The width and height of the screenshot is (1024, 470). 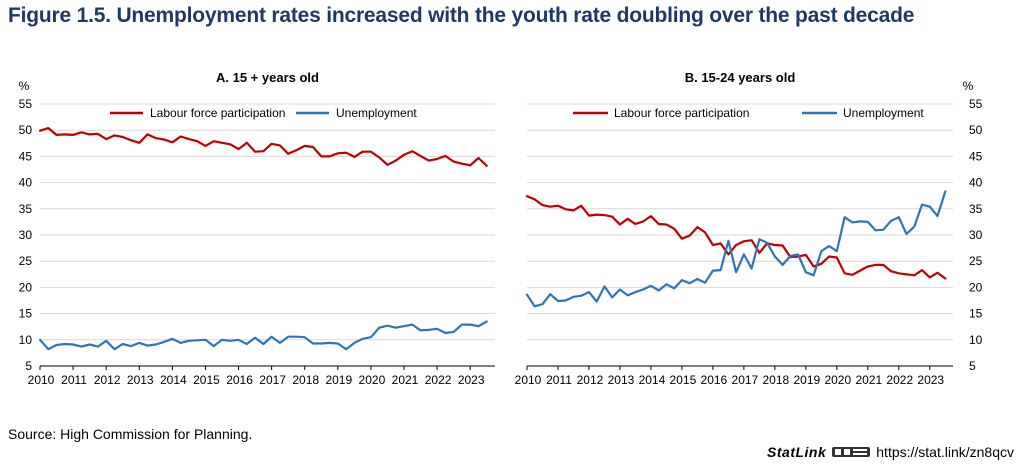 I want to click on source-note: Source: High Commission for Planning., so click(x=130, y=434).